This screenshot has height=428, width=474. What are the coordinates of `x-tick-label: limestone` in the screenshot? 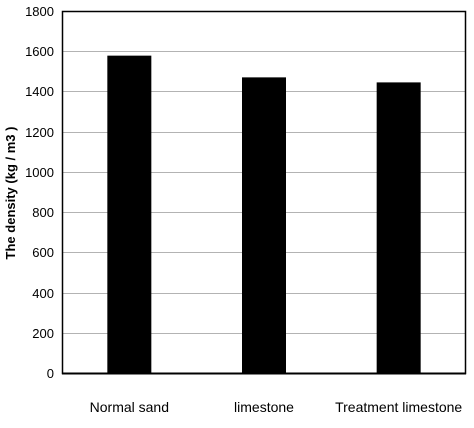 It's located at (264, 407).